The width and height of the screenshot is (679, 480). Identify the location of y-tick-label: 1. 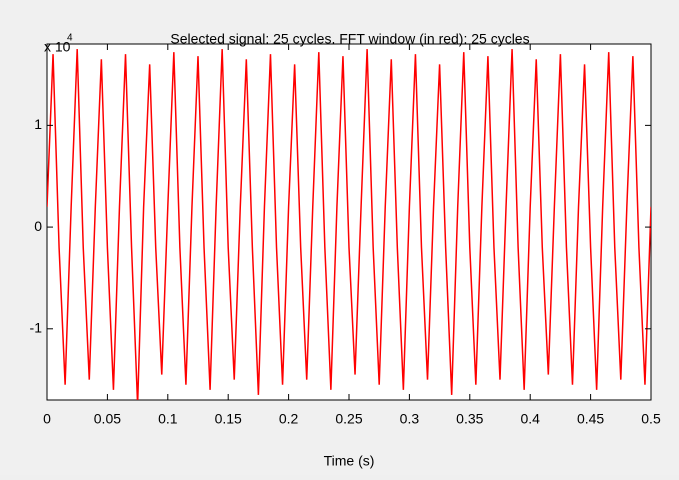
(38, 124).